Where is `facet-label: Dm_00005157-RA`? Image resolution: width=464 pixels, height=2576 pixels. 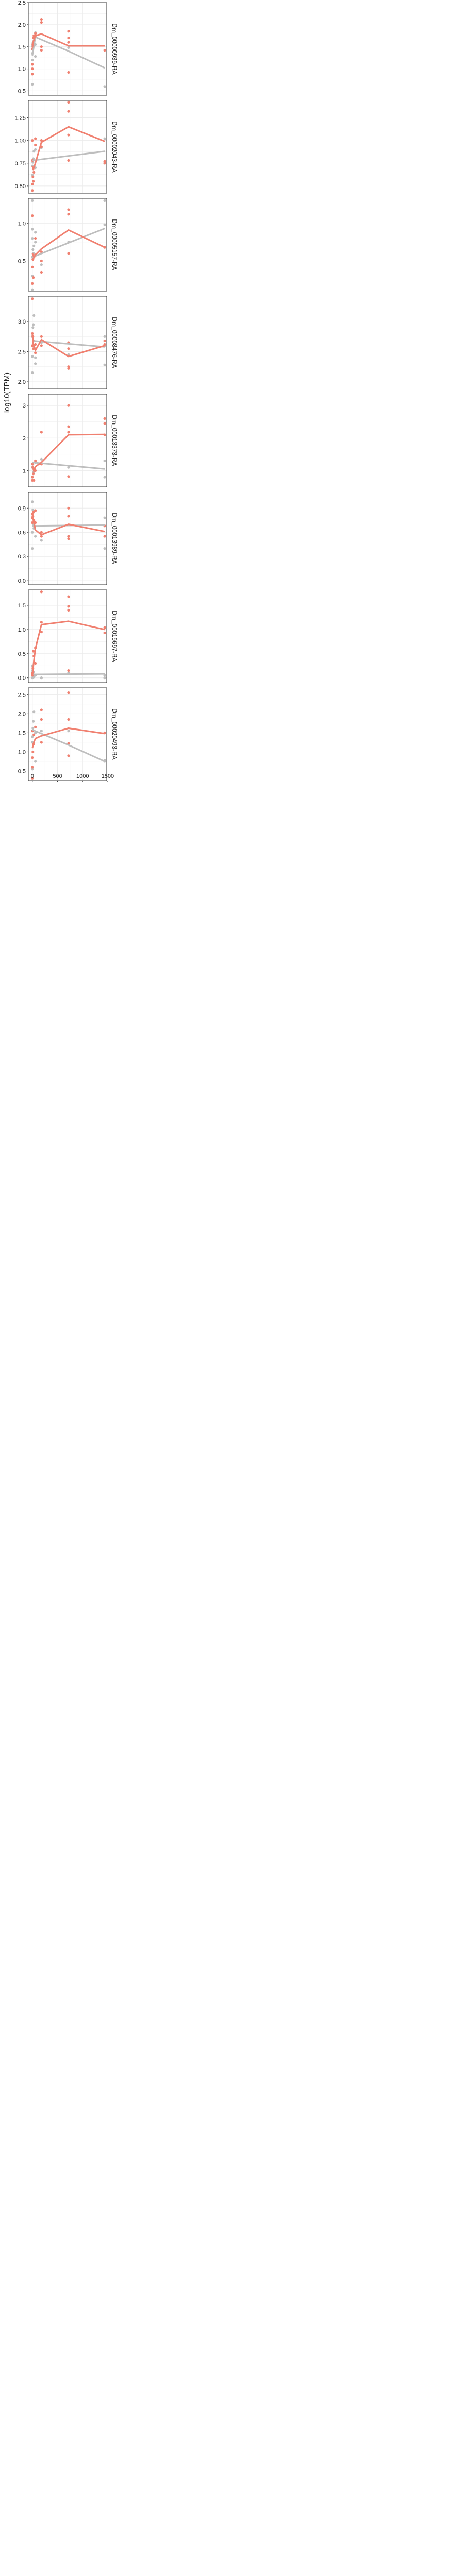 facet-label: Dm_00005157-RA is located at coordinates (114, 244).